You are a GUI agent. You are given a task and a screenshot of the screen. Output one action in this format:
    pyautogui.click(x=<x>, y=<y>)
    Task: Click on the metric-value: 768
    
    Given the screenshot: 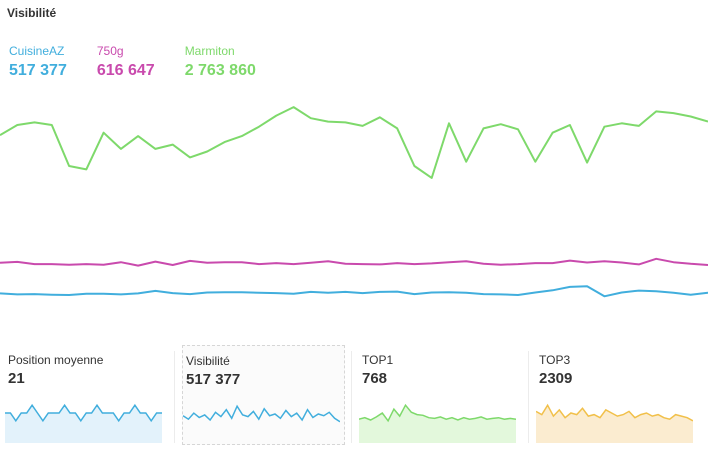 What is the action you would take?
    pyautogui.click(x=375, y=378)
    